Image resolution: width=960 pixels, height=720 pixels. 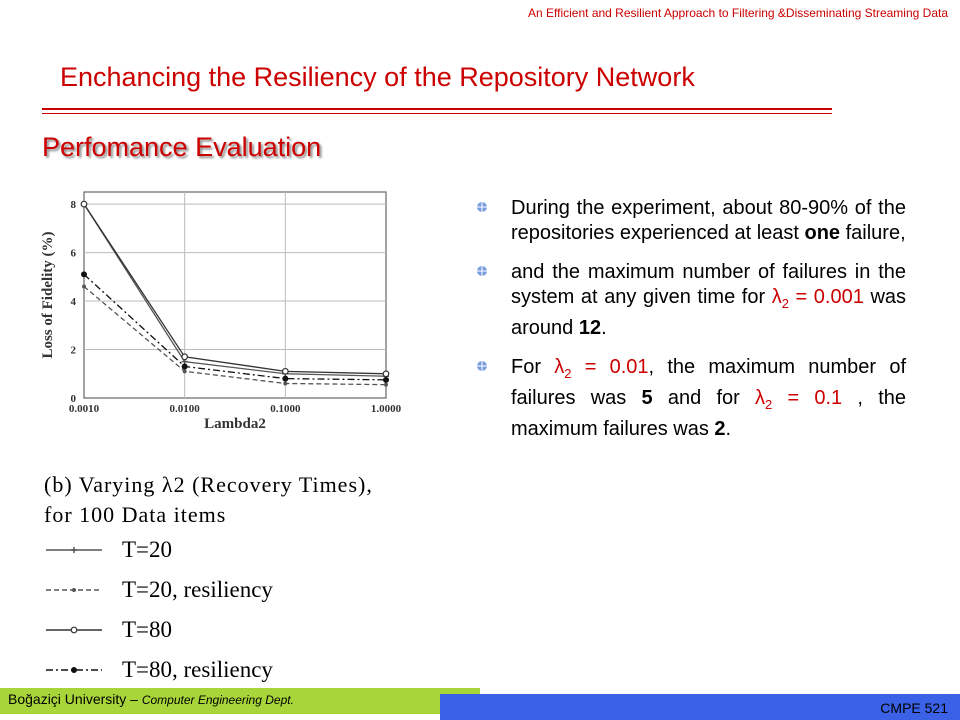 What do you see at coordinates (147, 549) in the screenshot?
I see `legend-label: T=20` at bounding box center [147, 549].